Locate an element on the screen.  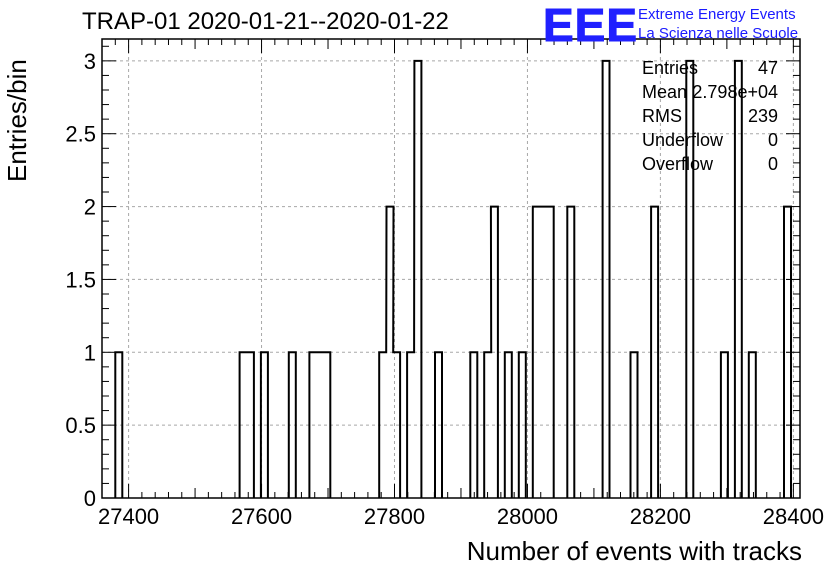
stat-value: 2.798e+04 is located at coordinates (735, 92).